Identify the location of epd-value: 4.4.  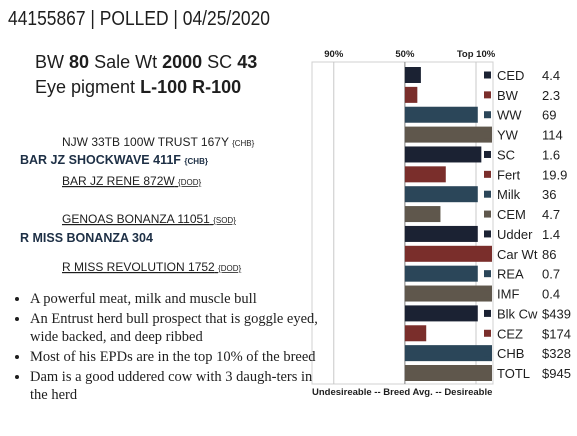
(551, 75).